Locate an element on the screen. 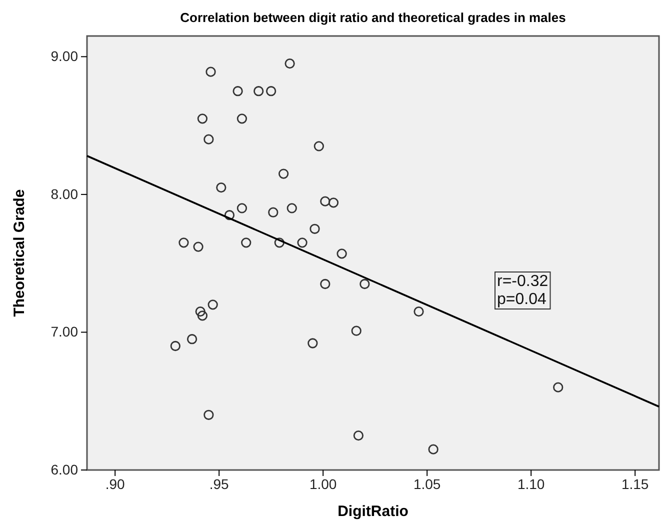 Image resolution: width=662 pixels, height=524 pixels. x-tick-label: 1.05 is located at coordinates (427, 484).